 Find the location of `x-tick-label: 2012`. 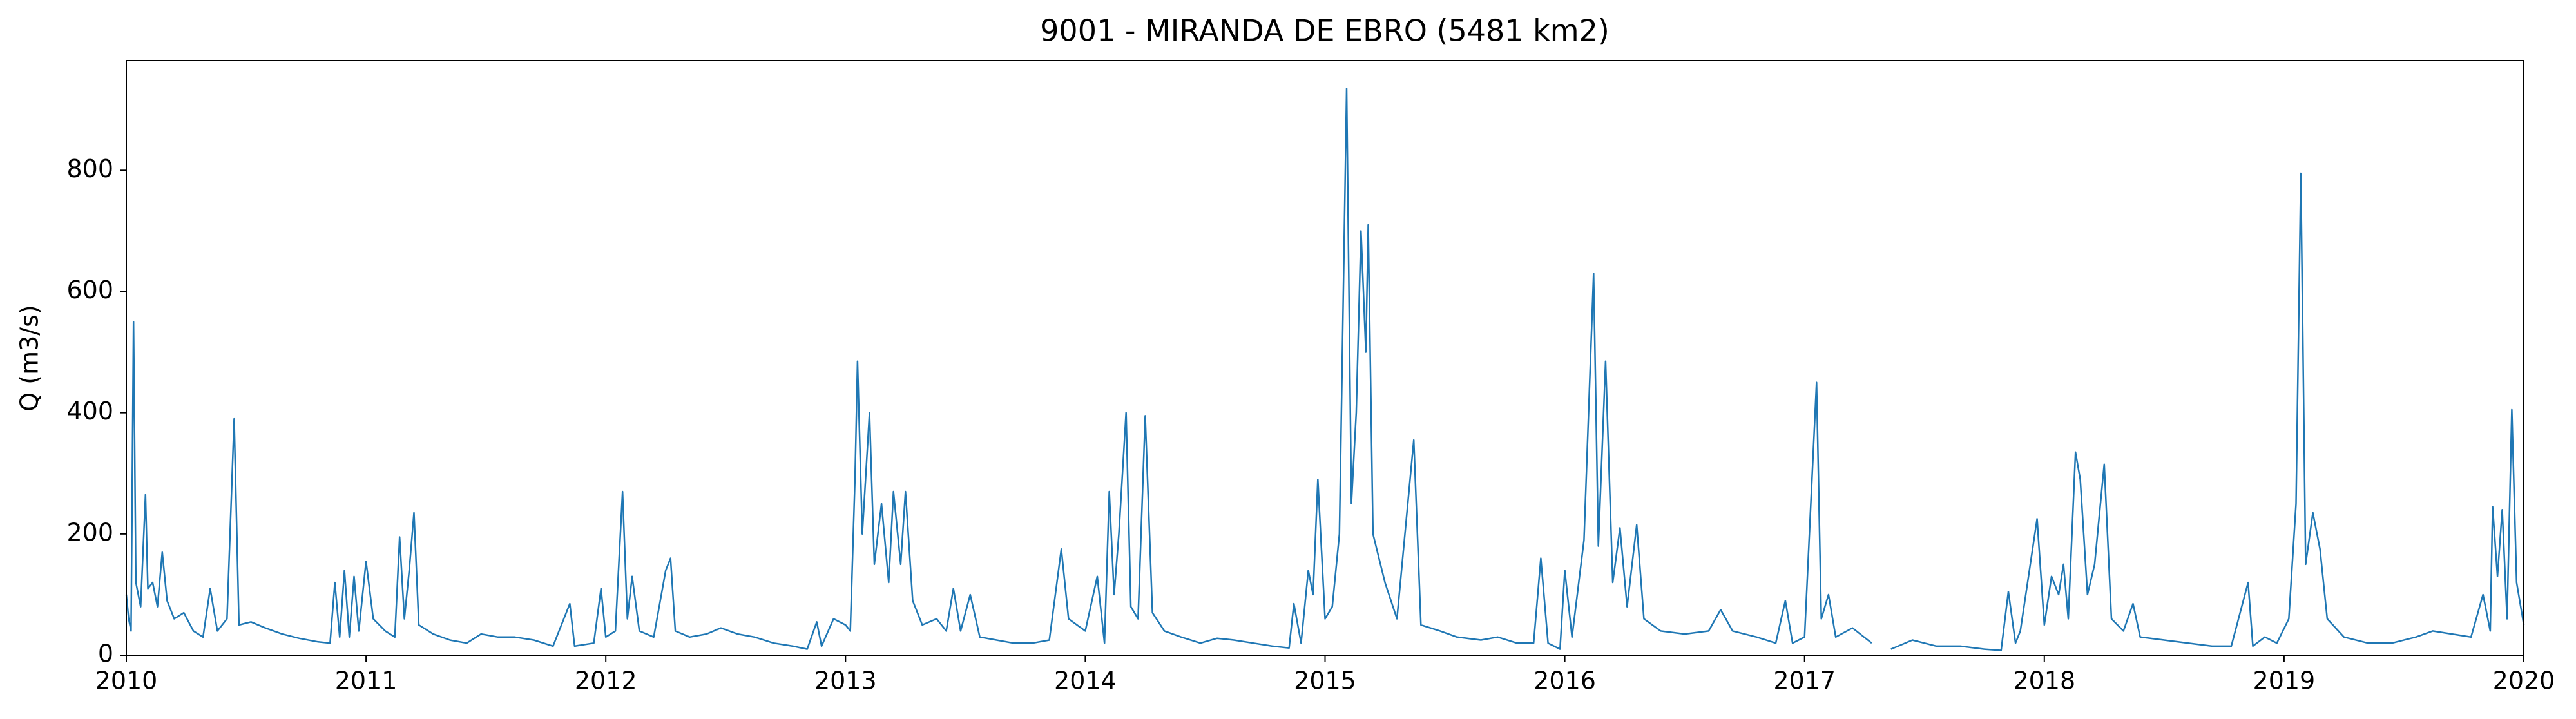

x-tick-label: 2012 is located at coordinates (606, 681).